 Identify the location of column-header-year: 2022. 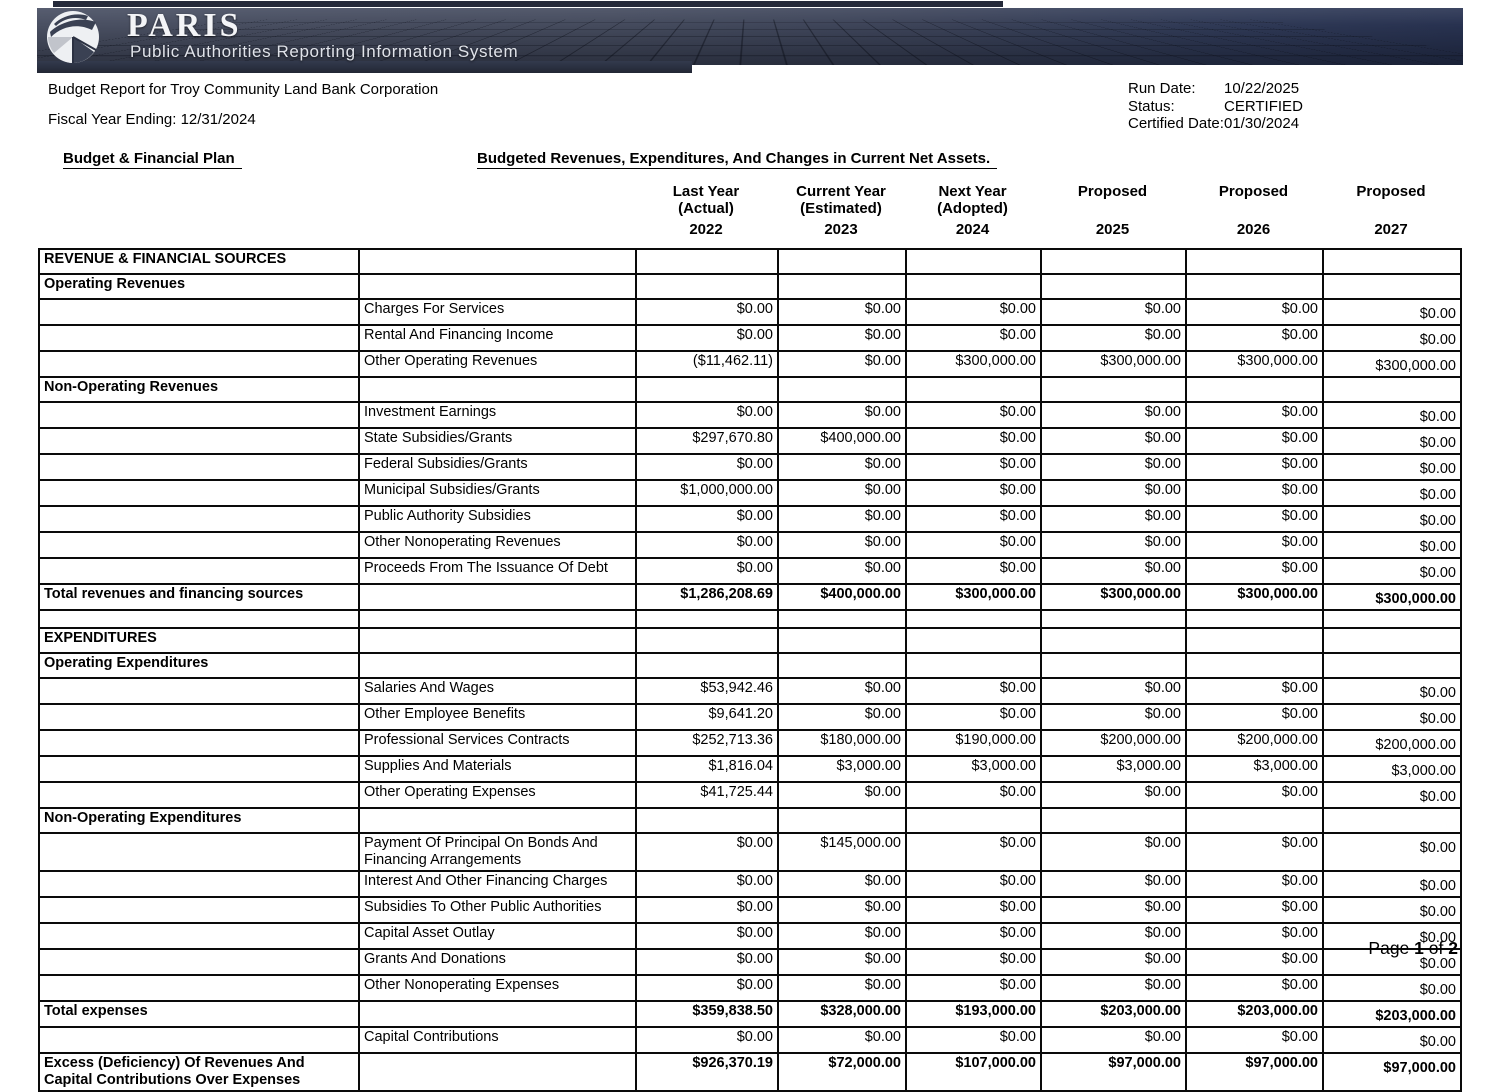
(706, 229).